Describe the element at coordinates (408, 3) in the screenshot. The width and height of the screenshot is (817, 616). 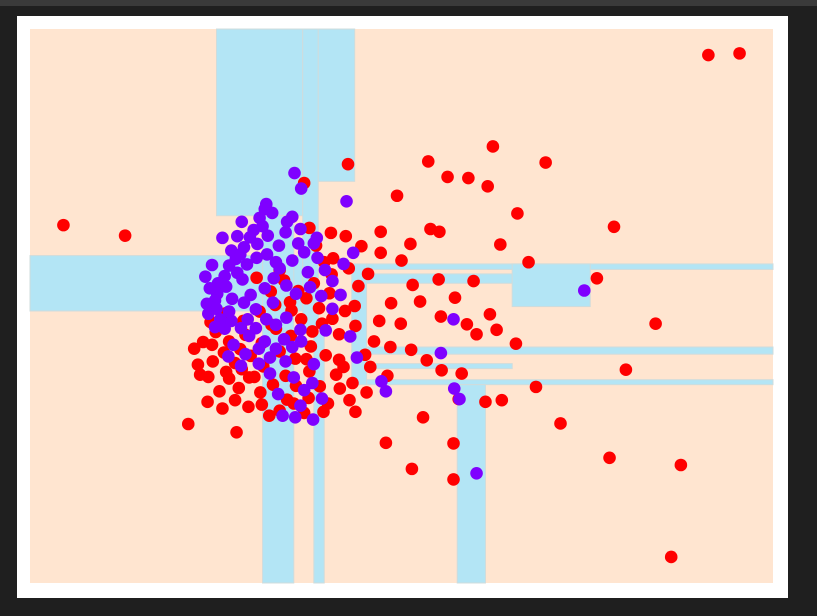
I see `window-top-bar` at that location.